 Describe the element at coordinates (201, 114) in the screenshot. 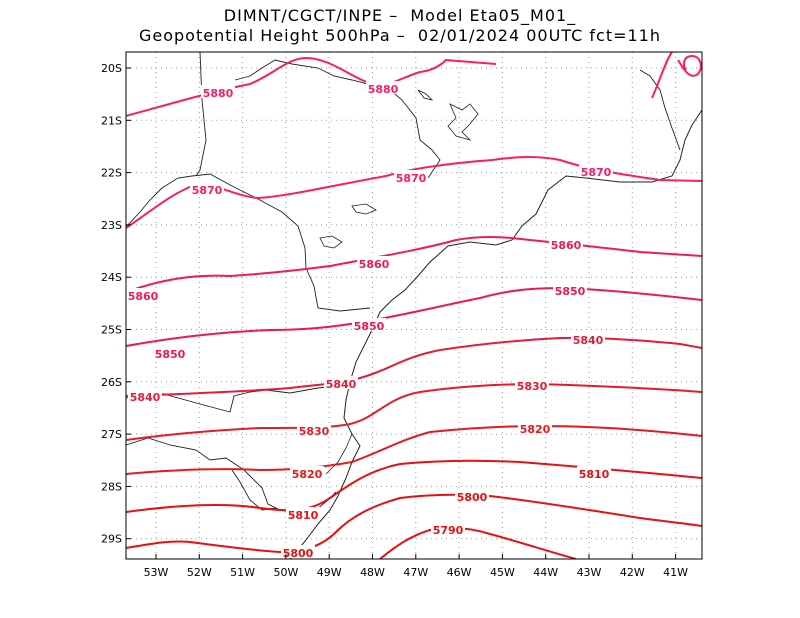

I see `state-border-mg` at that location.